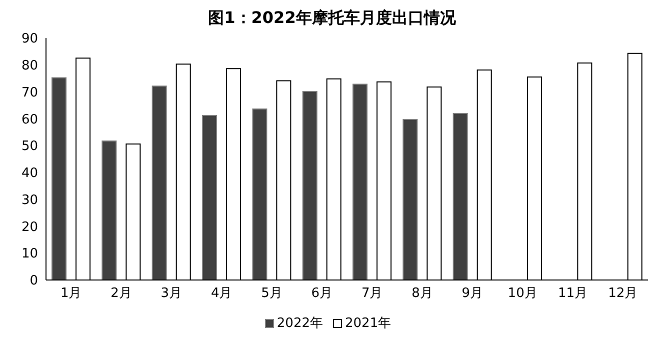  What do you see at coordinates (372, 294) in the screenshot?
I see `x-tick-label: 7月` at bounding box center [372, 294].